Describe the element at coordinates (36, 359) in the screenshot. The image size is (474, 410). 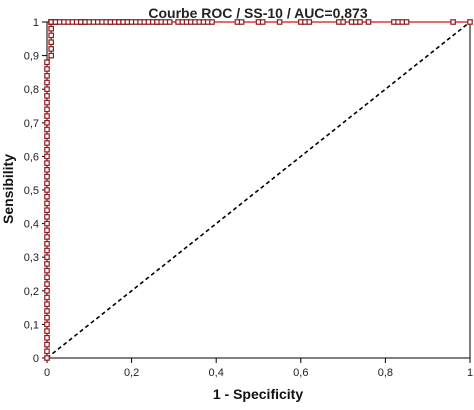
I see `y-tick-label: 0` at that location.